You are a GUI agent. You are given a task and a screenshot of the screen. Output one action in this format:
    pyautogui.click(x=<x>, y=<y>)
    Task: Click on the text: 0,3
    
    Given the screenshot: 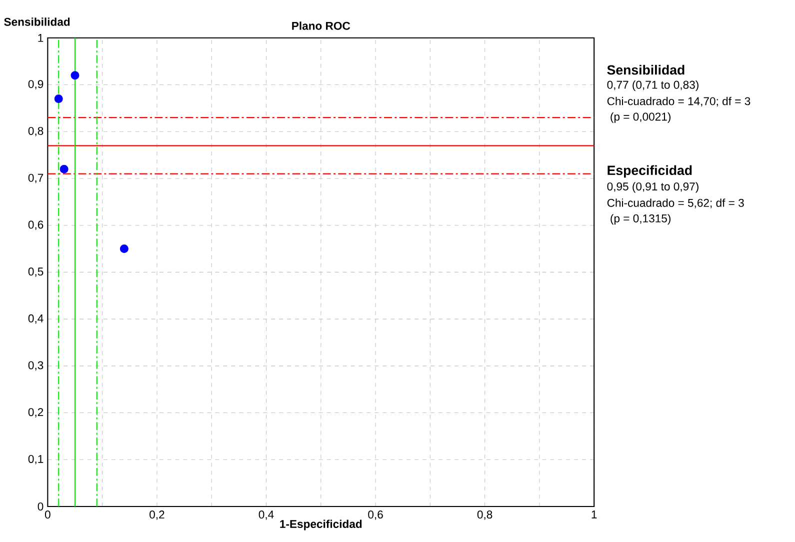 What is the action you would take?
    pyautogui.click(x=36, y=365)
    